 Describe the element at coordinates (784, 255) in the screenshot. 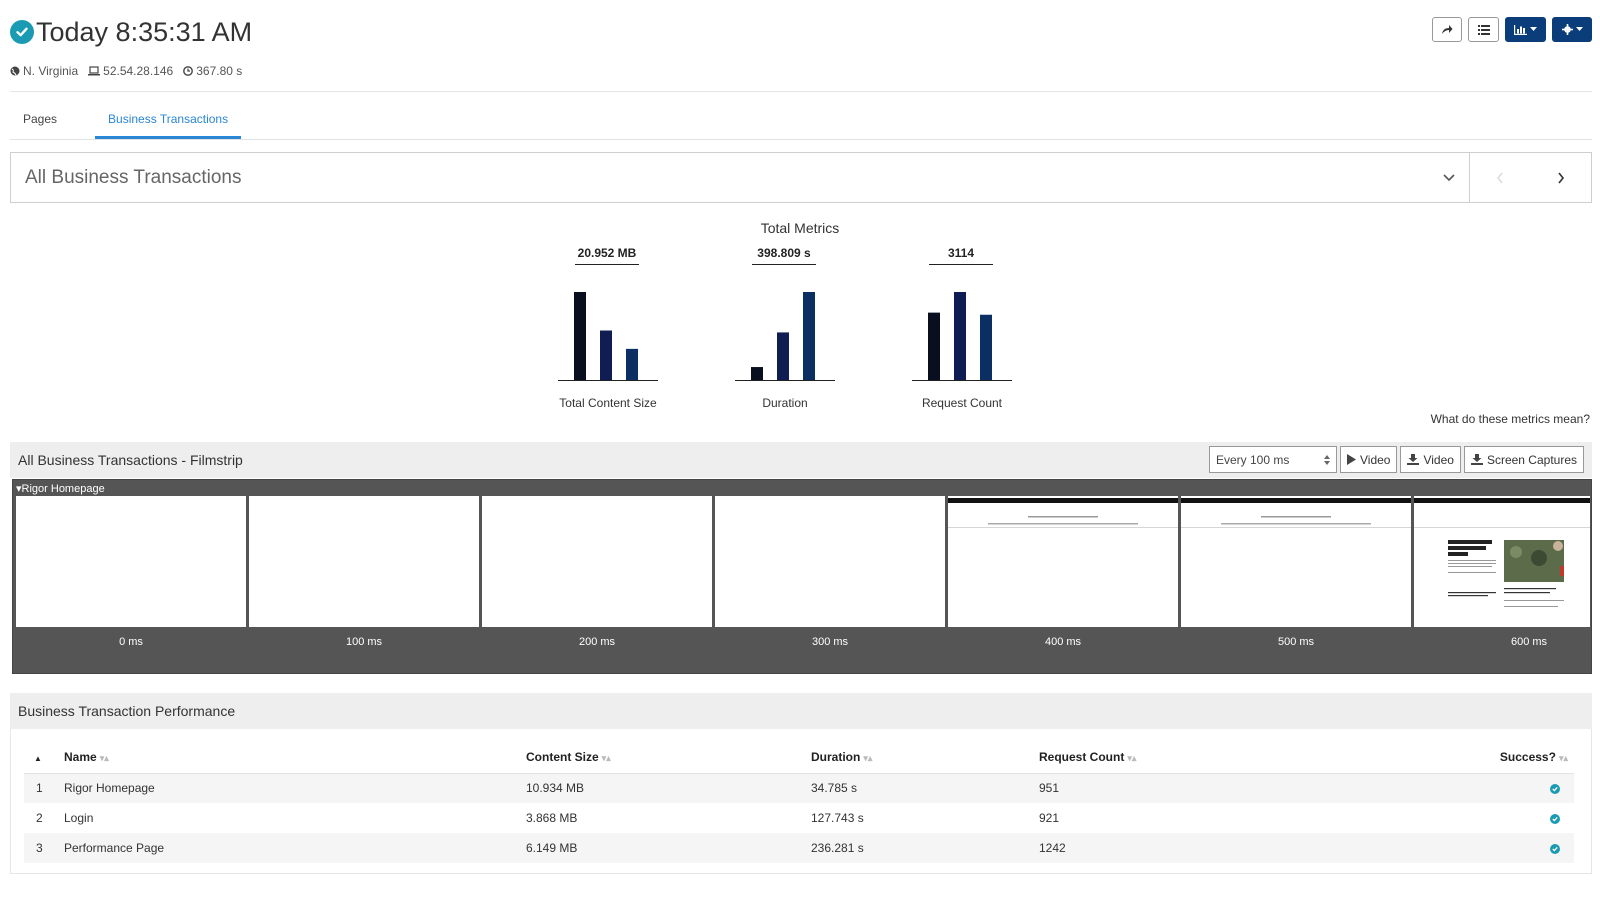

I see `metric-duration: 398.809 s` at that location.